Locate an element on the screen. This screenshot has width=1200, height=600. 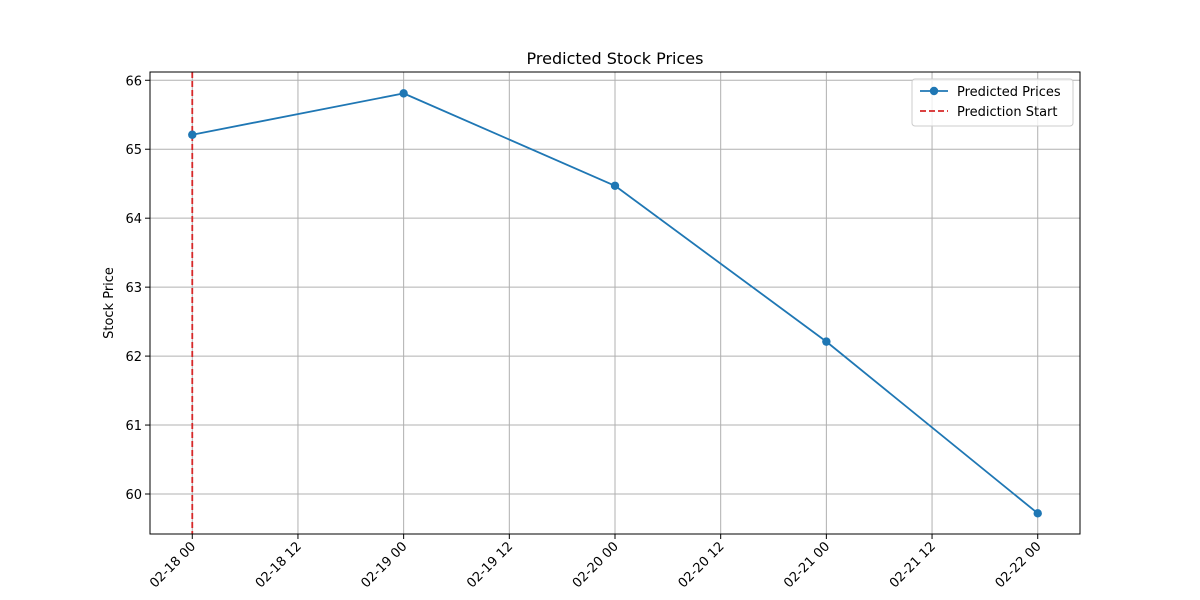
y-tick-label: 65 is located at coordinates (133, 150).